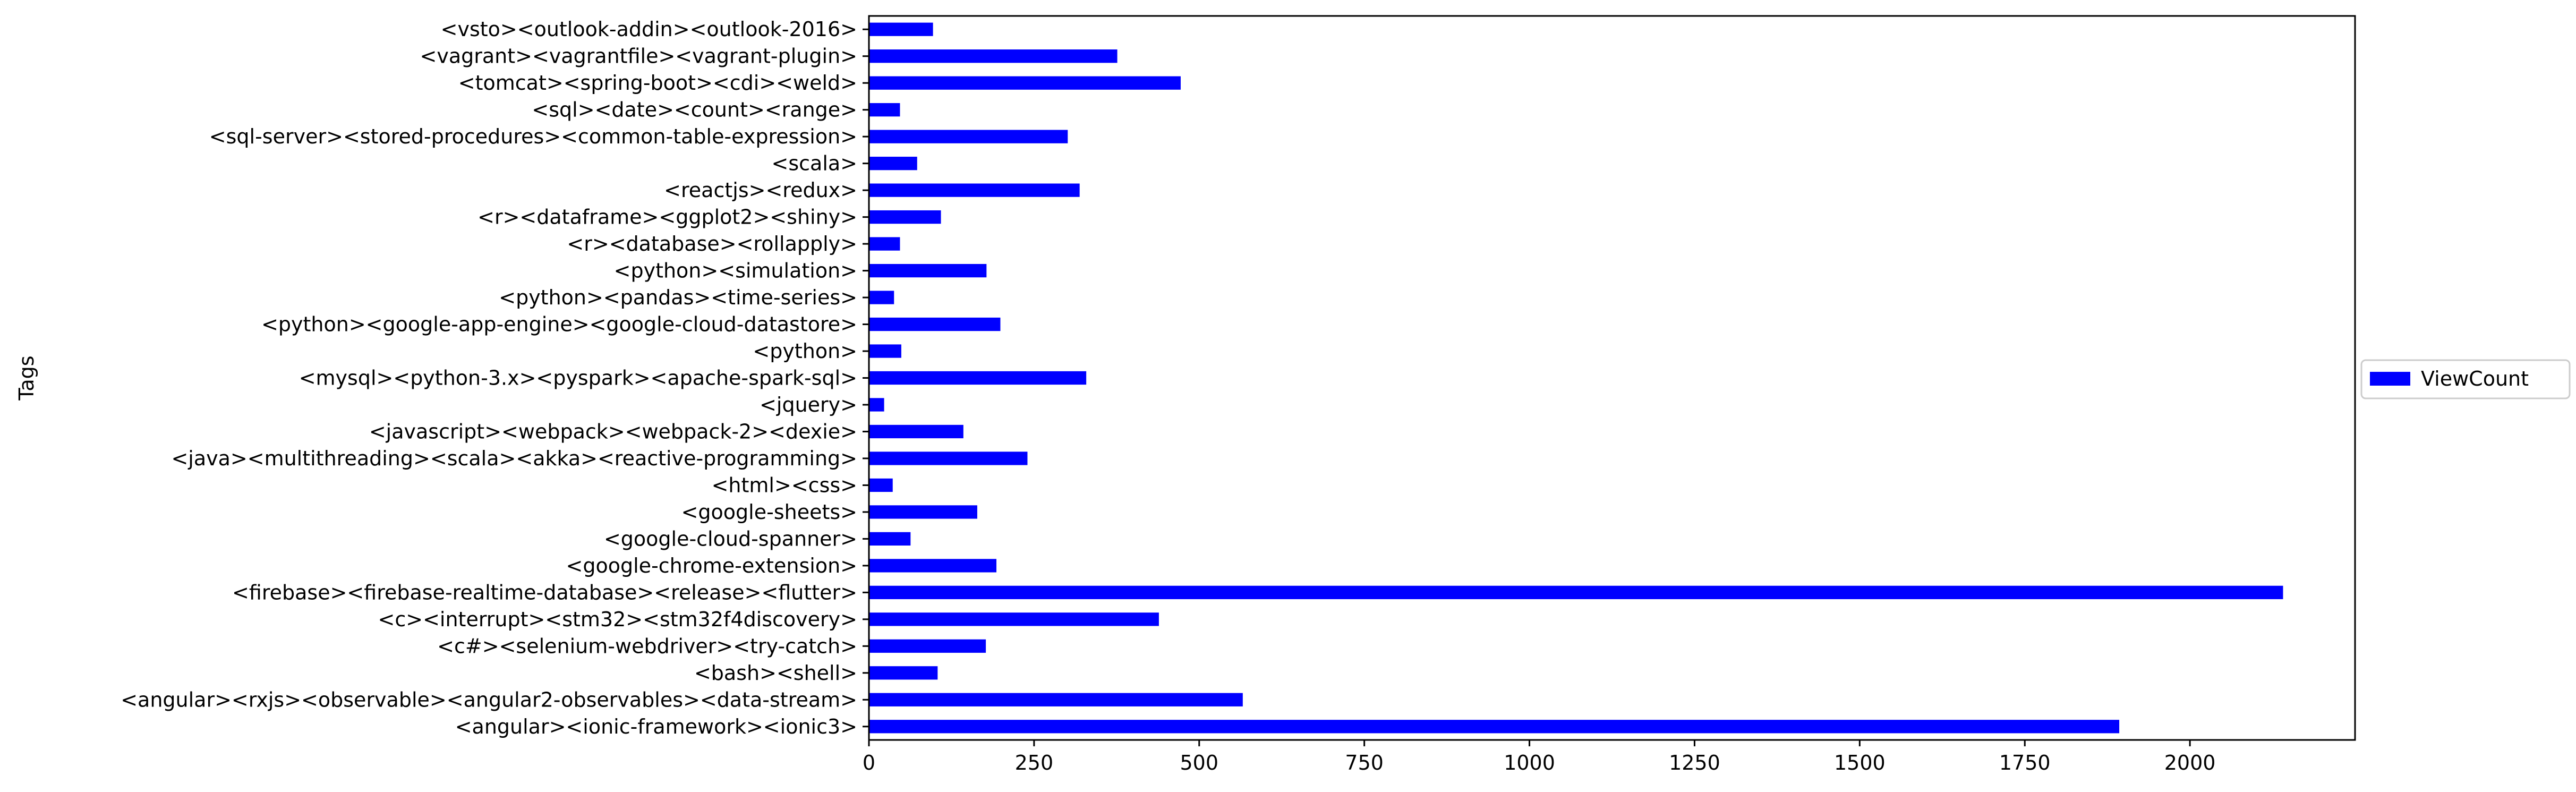 The width and height of the screenshot is (2576, 792). Describe the element at coordinates (1530, 763) in the screenshot. I see `x-tick-label: 1000` at that location.